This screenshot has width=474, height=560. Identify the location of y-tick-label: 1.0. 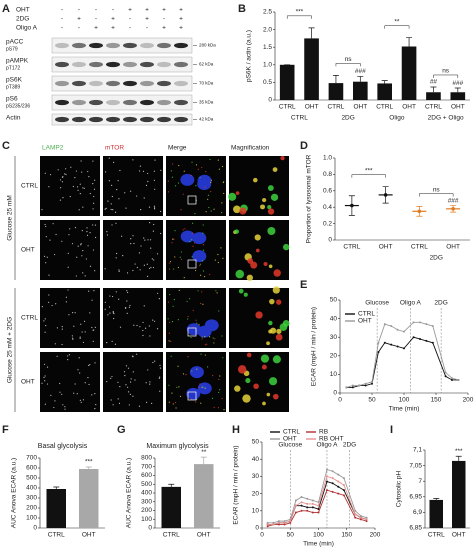
(327, 158).